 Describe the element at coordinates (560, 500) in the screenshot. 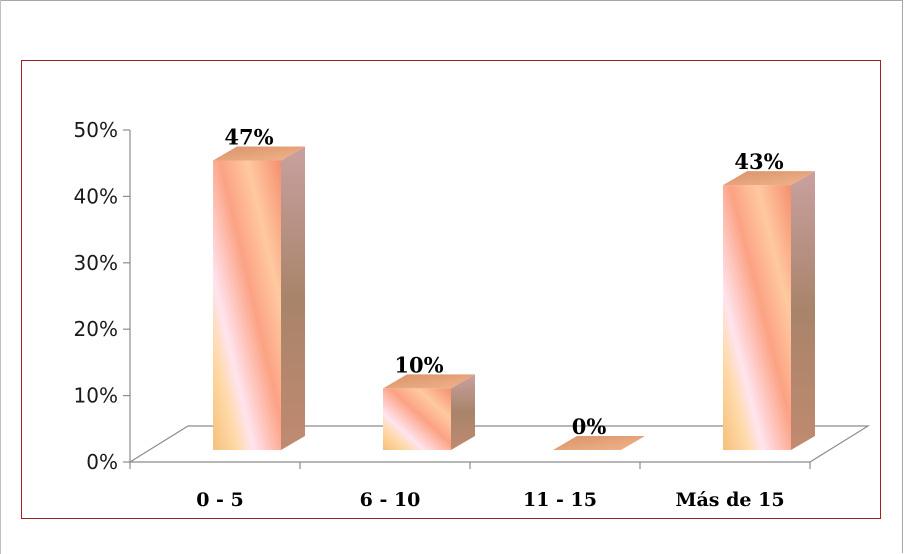

I see `x-category-label: 11 - 15` at that location.